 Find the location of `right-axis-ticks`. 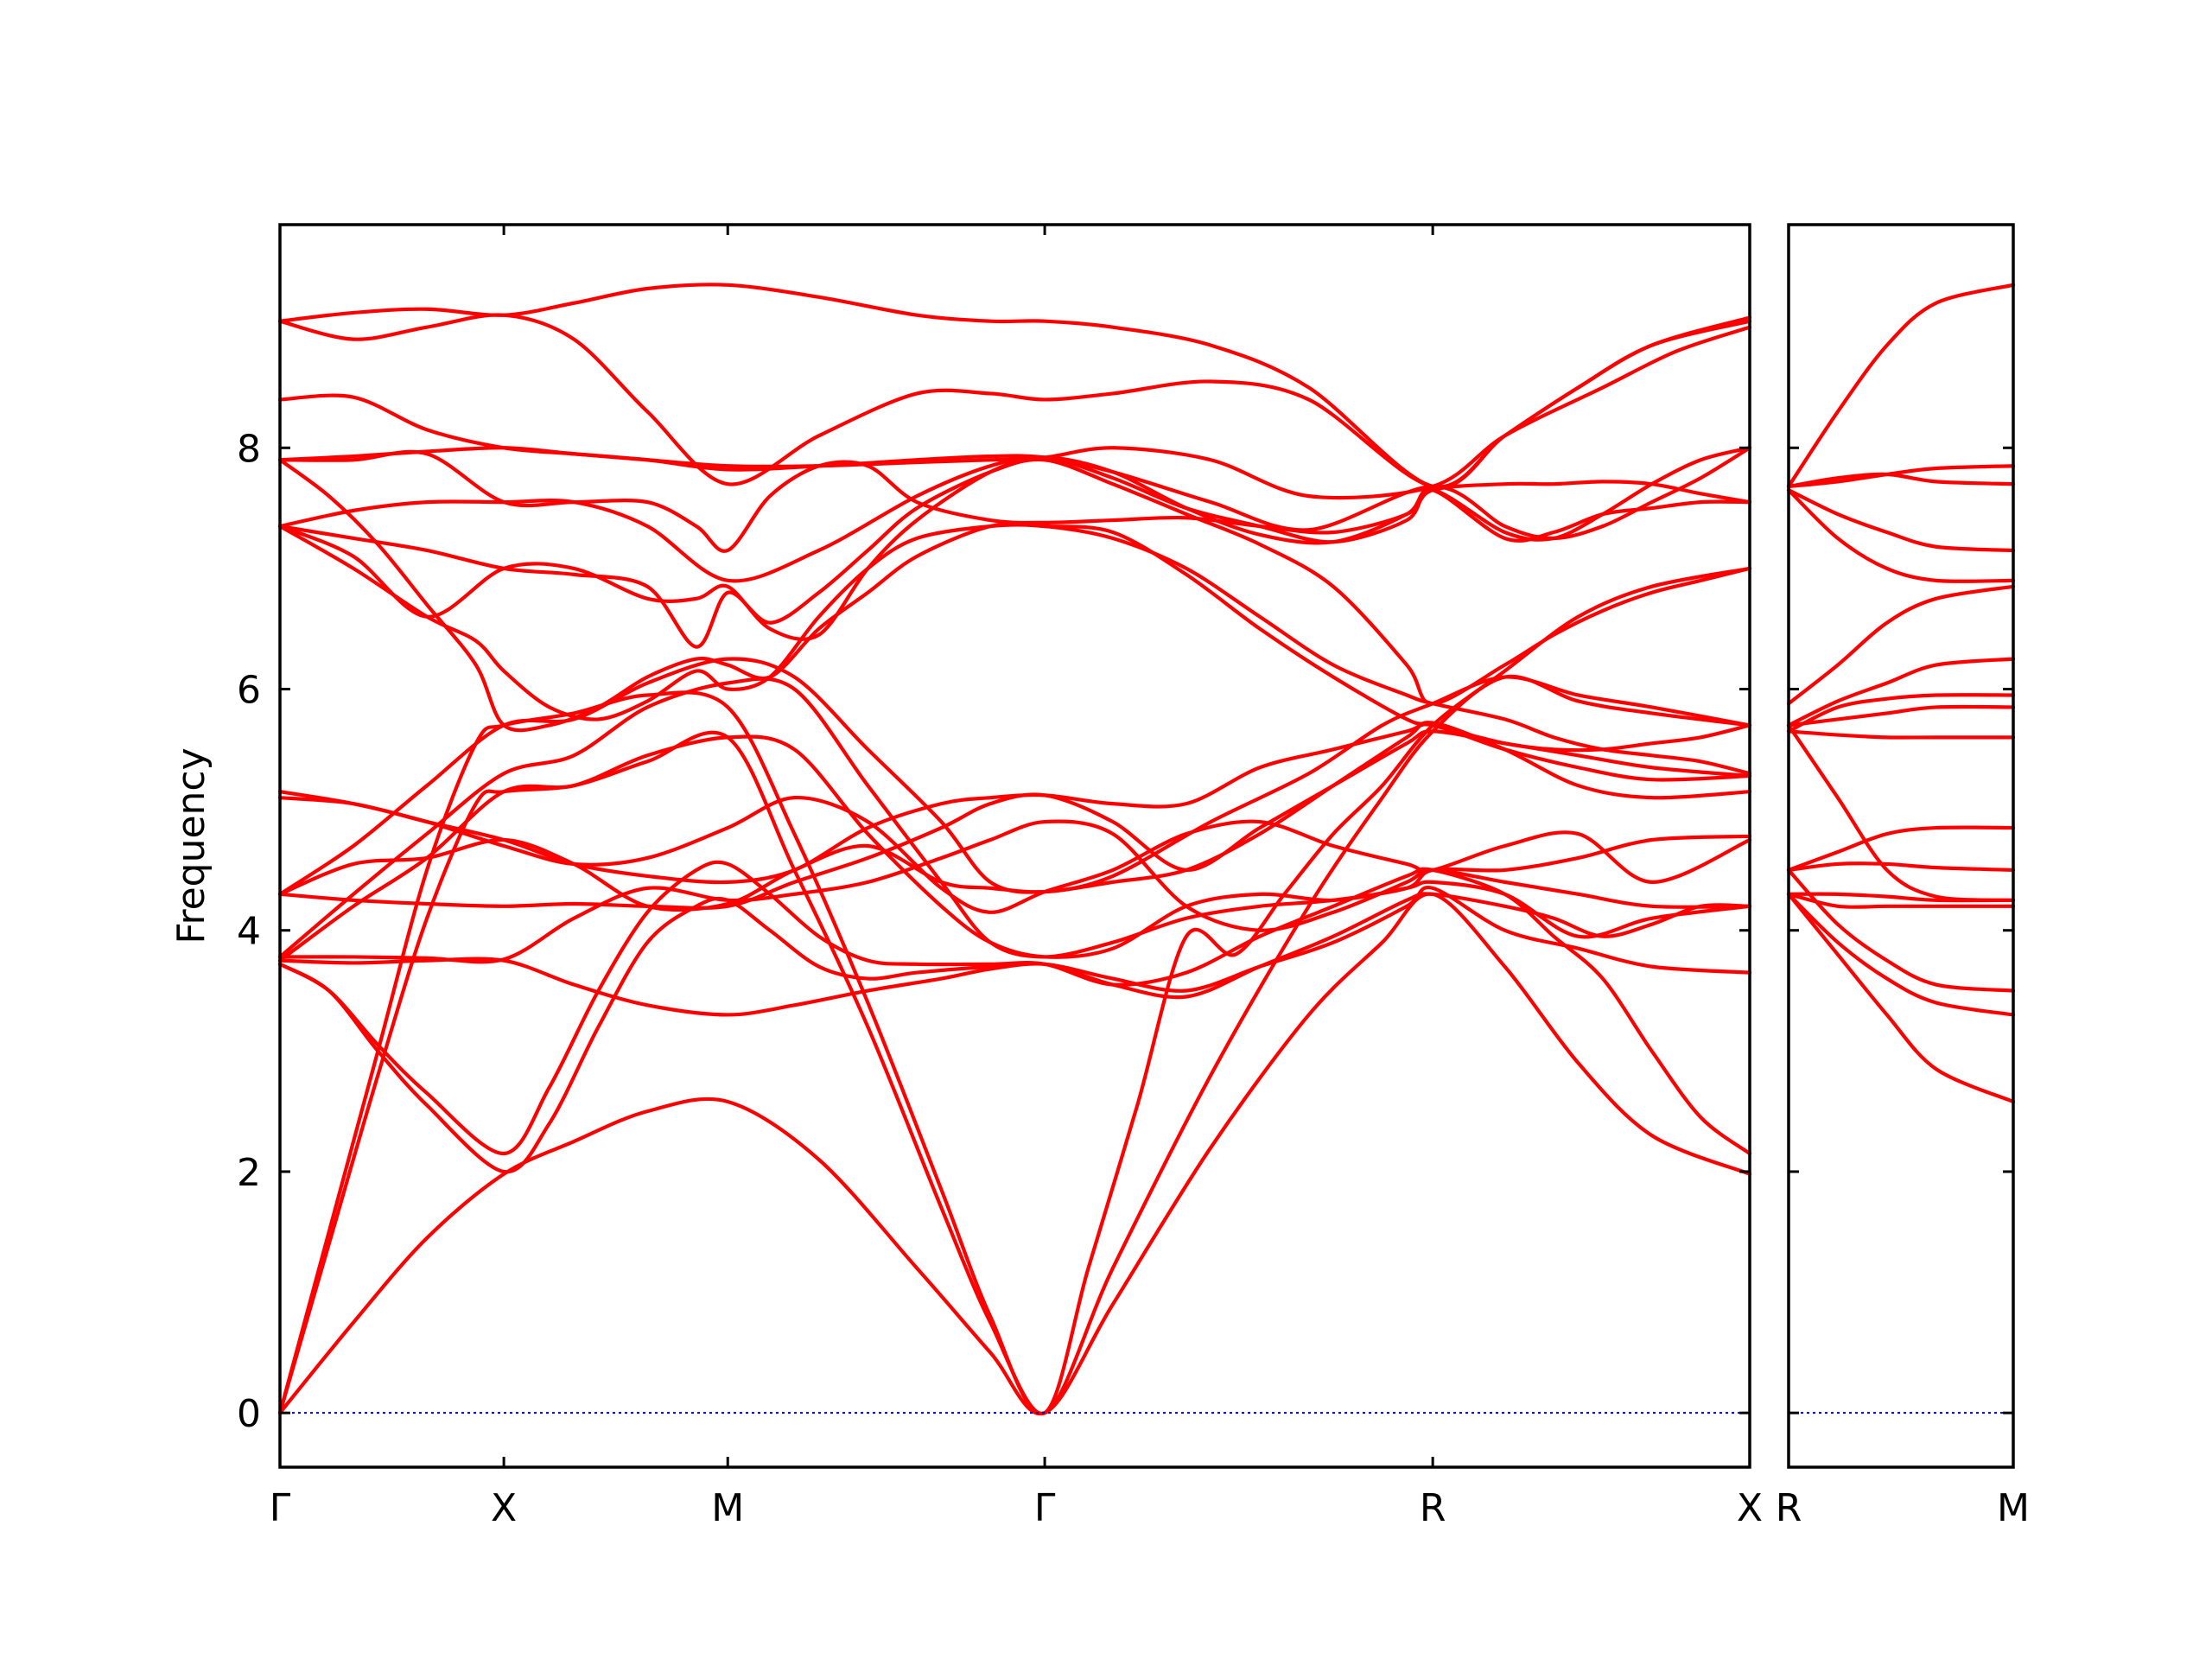

right-axis-ticks is located at coordinates (1901, 846).